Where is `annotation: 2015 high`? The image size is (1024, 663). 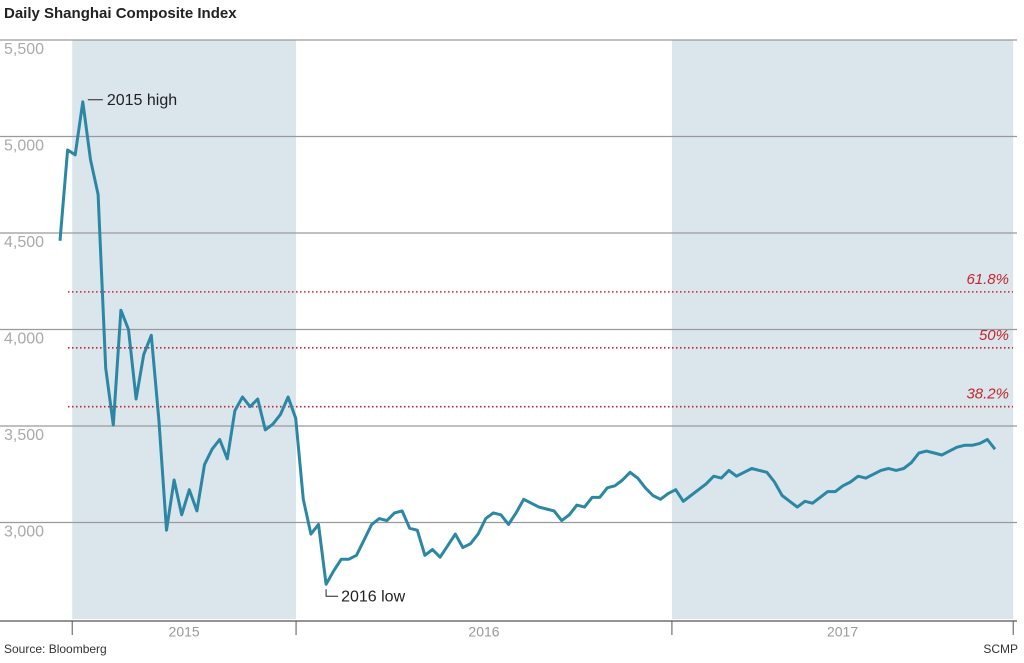
annotation: 2015 high is located at coordinates (142, 100).